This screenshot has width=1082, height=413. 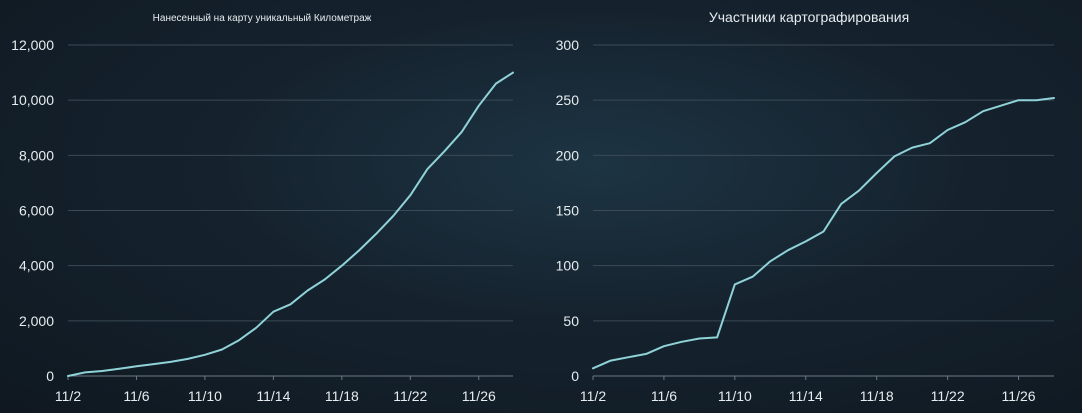 I want to click on y-tick-label: 2,000, so click(x=36, y=321).